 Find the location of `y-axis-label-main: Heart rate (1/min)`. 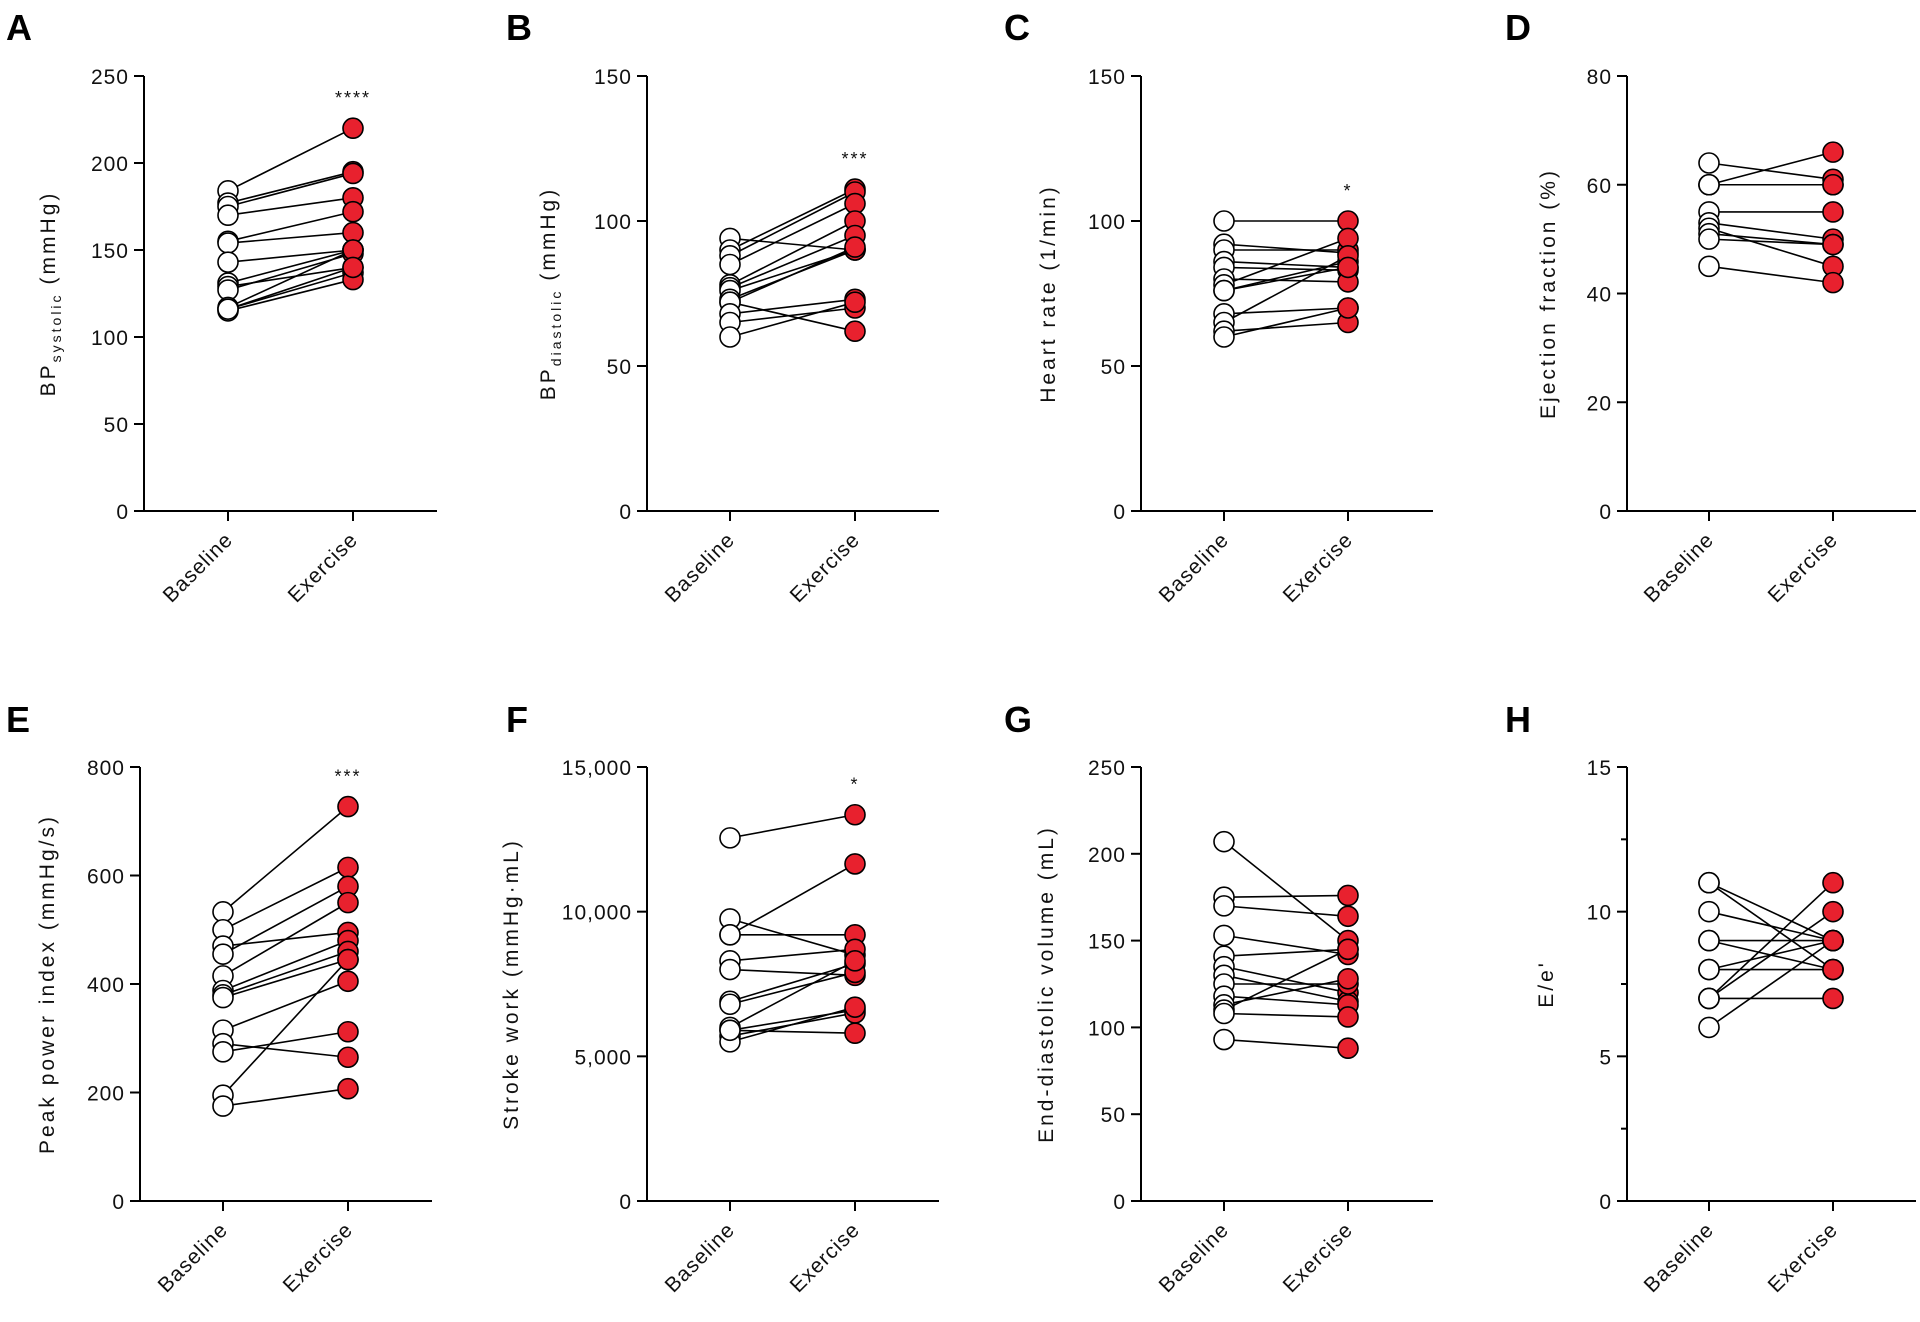

y-axis-label-main: Heart rate (1/min) is located at coordinates (1048, 293).